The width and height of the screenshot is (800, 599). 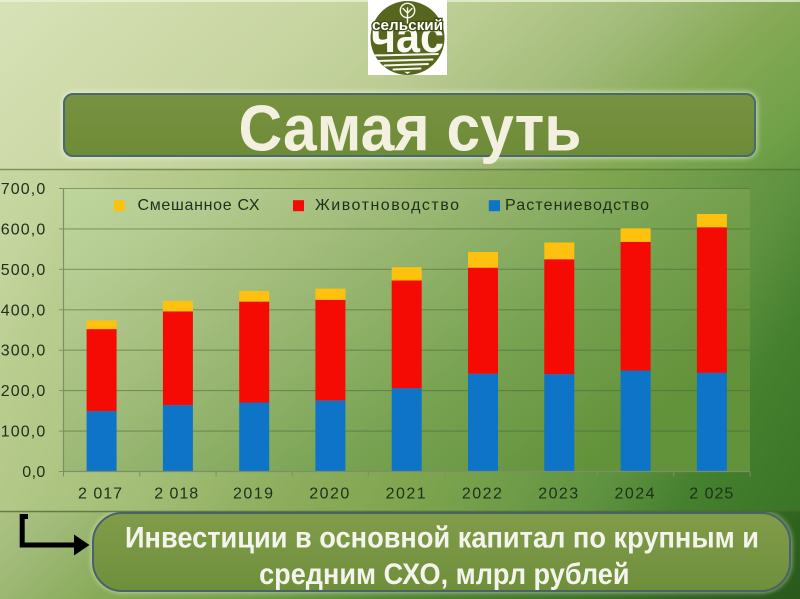 I want to click on svg-text: Животноводство, so click(x=387, y=205).